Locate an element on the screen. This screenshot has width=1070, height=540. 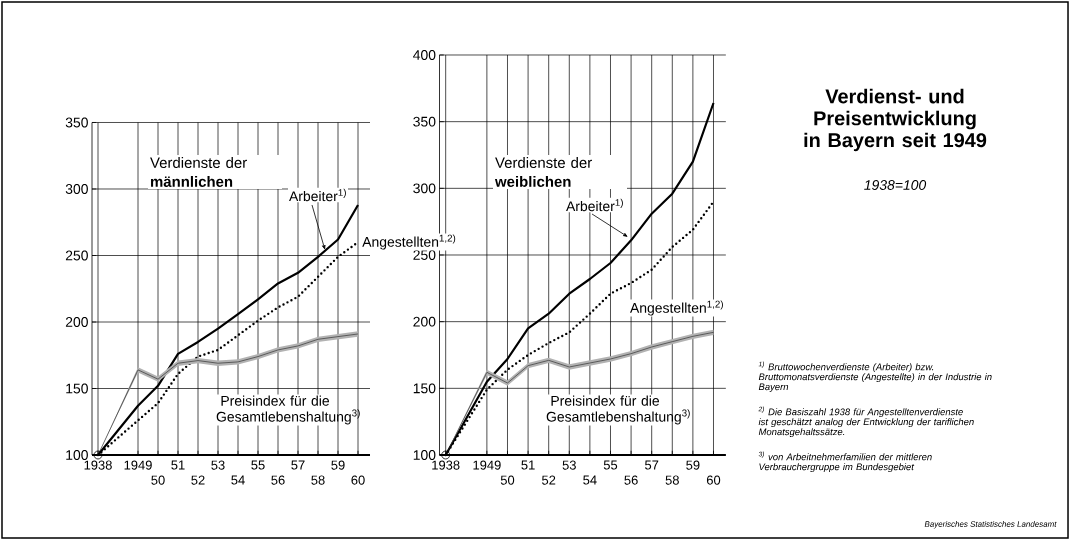
text: $^{1)}$ Bruttowochenverdienste (Arbeiter) bzw. Bruttomonatsverdienste (Angestellte) in der Industrie in Bayern is located at coordinates (875, 377).